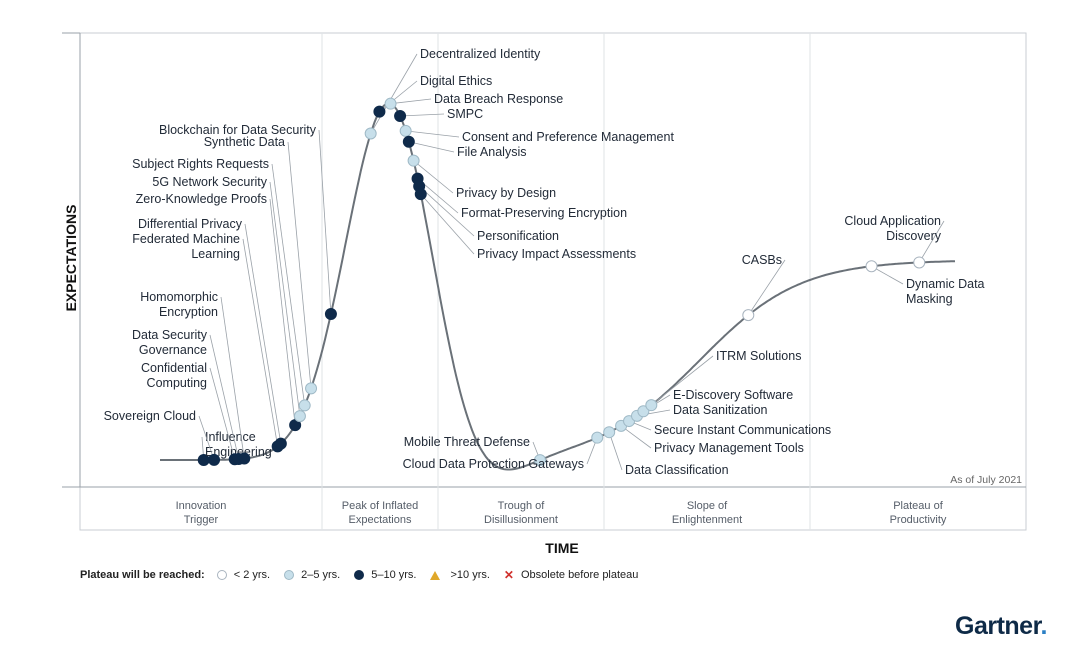 Image resolution: width=1075 pixels, height=645 pixels. What do you see at coordinates (945, 291) in the screenshot?
I see `point-label: Dynamic Data Masking` at bounding box center [945, 291].